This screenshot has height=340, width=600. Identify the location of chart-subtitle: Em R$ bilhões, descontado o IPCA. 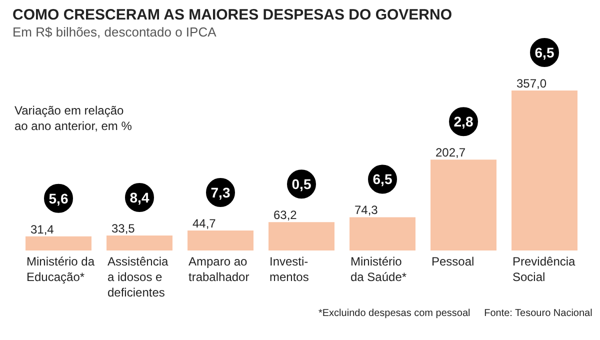
(114, 32).